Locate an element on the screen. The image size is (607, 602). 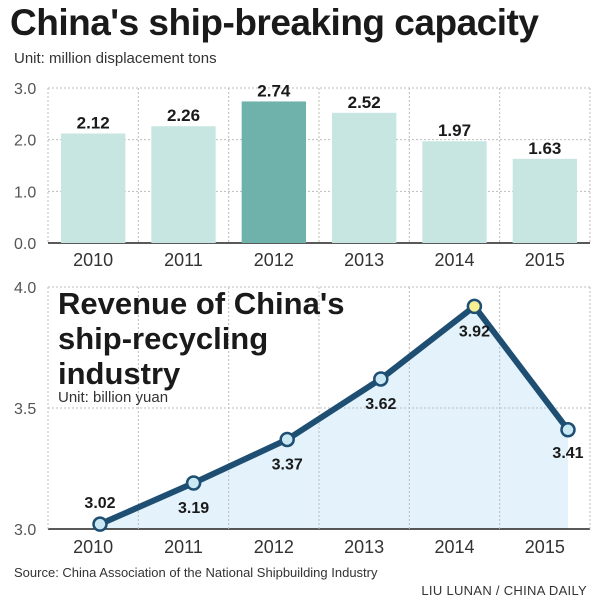
bar-value-label: 2.52 is located at coordinates (364, 102).